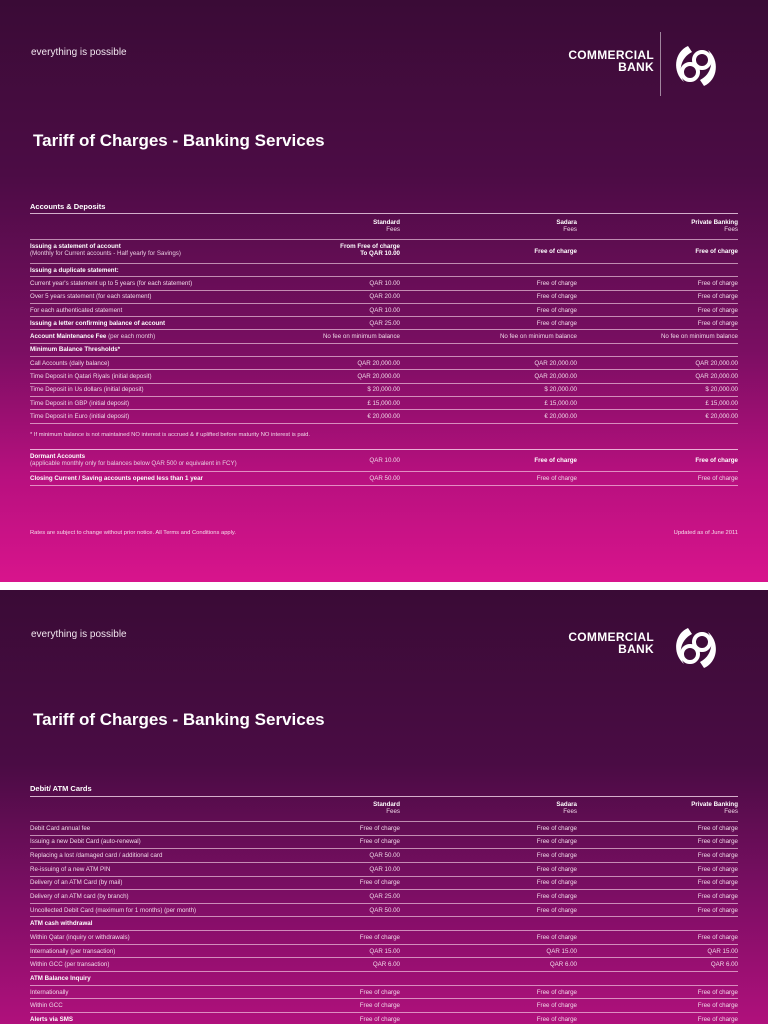 The height and width of the screenshot is (1024, 768). Describe the element at coordinates (492, 226) in the screenshot. I see `column-header: Sadara Fees` at that location.